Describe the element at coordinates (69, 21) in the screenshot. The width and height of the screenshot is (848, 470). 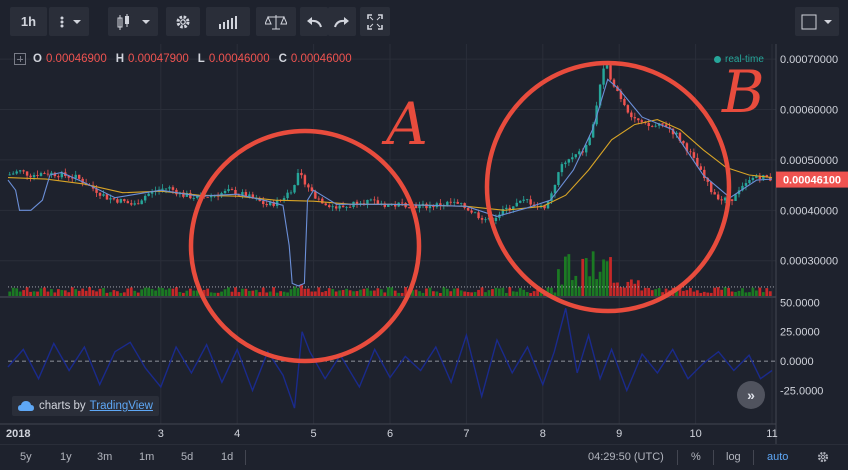
I see `interval-more-button` at that location.